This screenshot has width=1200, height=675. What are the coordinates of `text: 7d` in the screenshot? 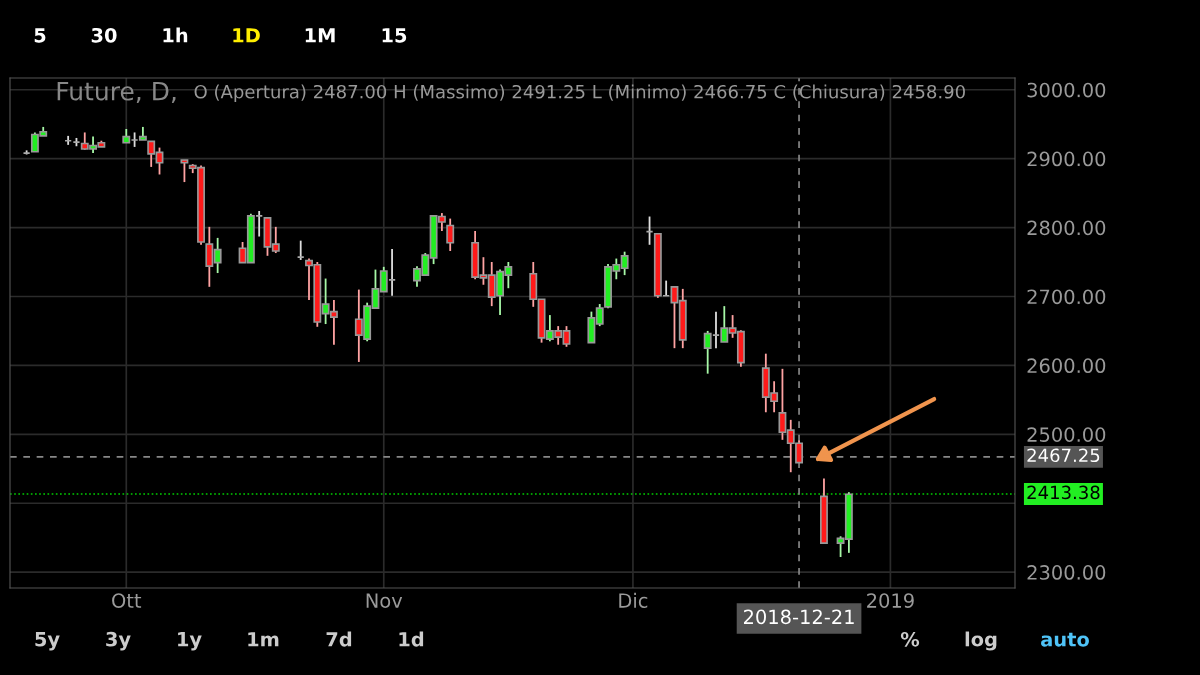 It's located at (339, 639).